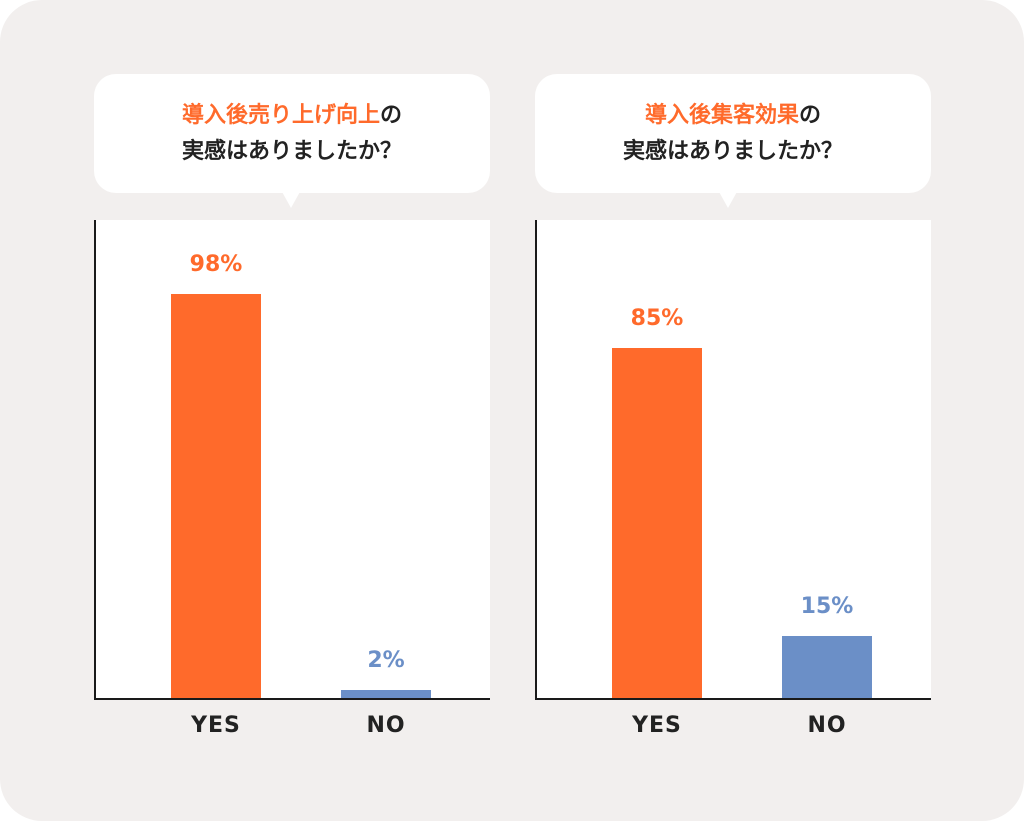 The height and width of the screenshot is (821, 1024). I want to click on question-bubble: 導入後売り上げ向上の 実感はありましたか？, so click(292, 133).